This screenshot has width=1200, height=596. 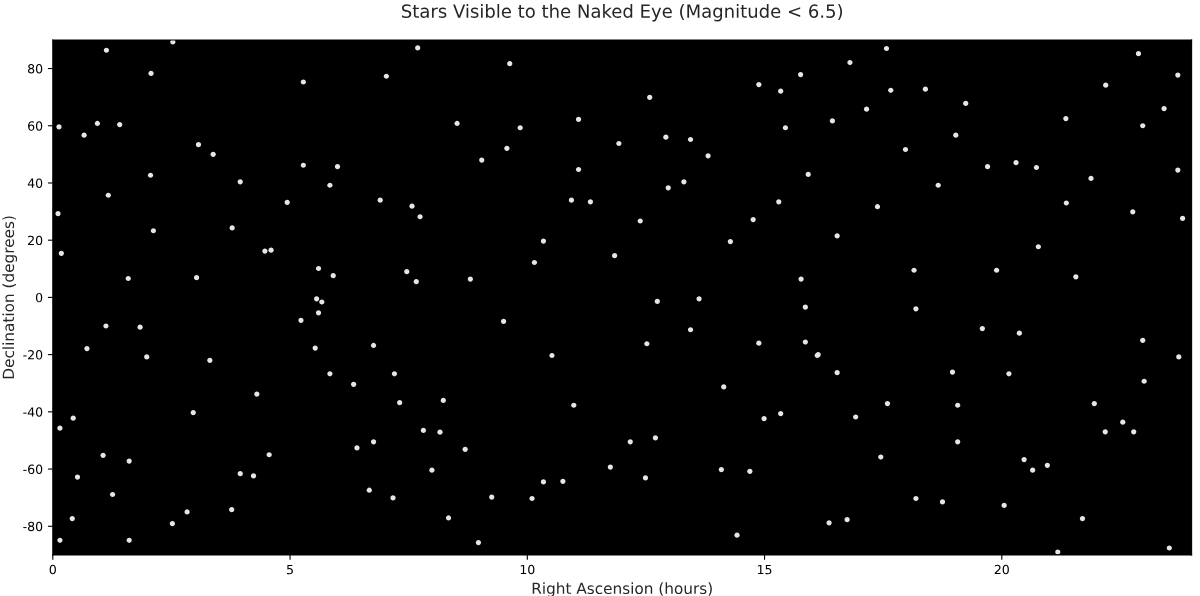 What do you see at coordinates (35, 183) in the screenshot?
I see `y-tick-label: 40` at bounding box center [35, 183].